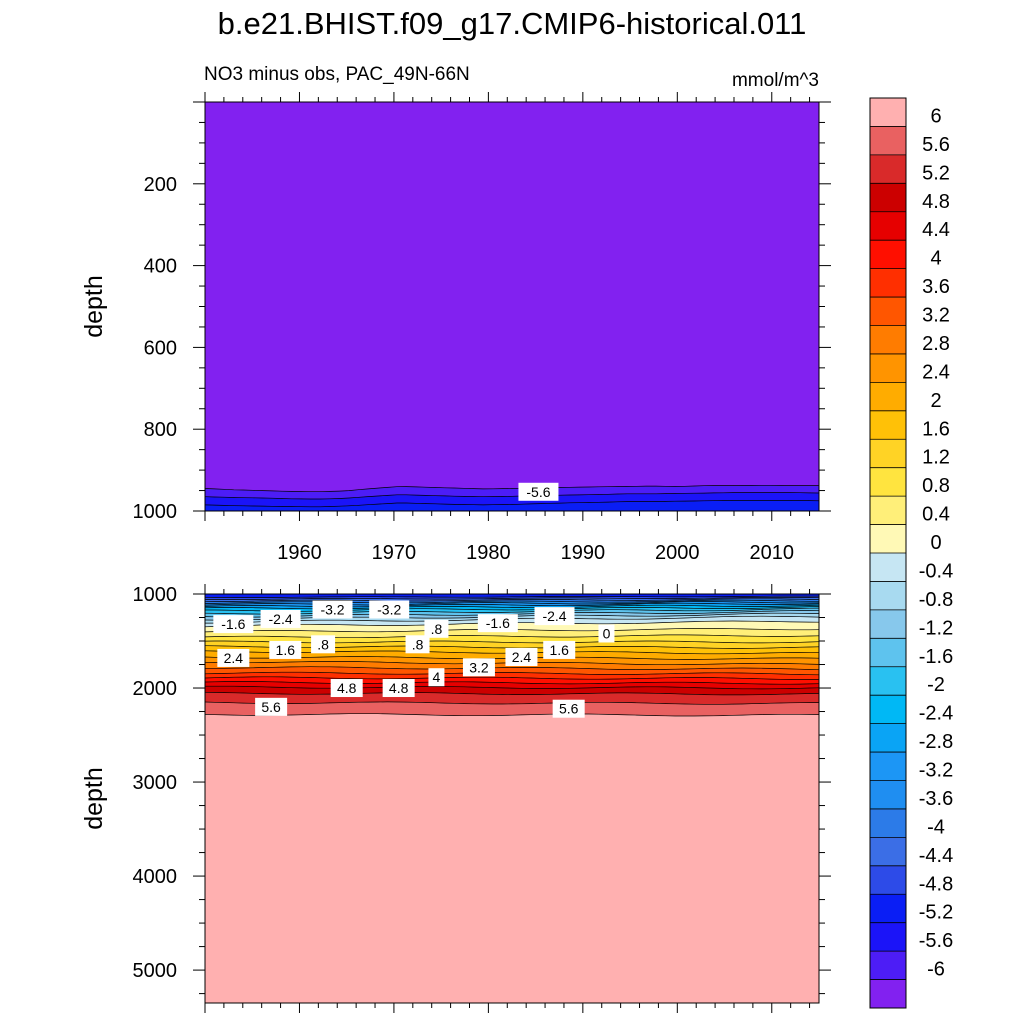 The width and height of the screenshot is (1024, 1024). What do you see at coordinates (583, 553) in the screenshot?
I see `x-tick-label: 1990` at bounding box center [583, 553].